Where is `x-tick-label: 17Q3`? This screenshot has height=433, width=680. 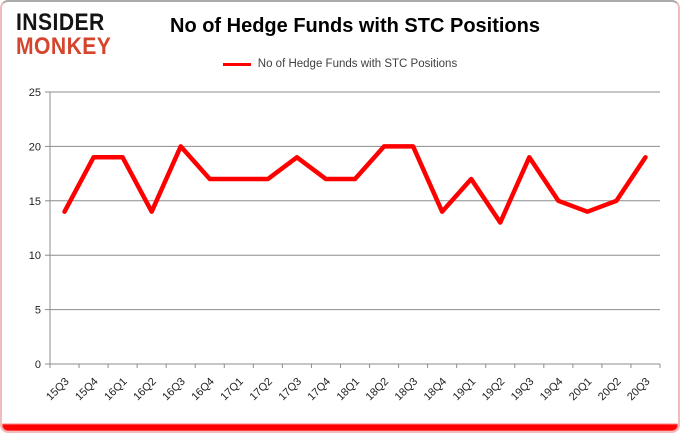
x-tick-label: 17Q3 is located at coordinates (291, 390).